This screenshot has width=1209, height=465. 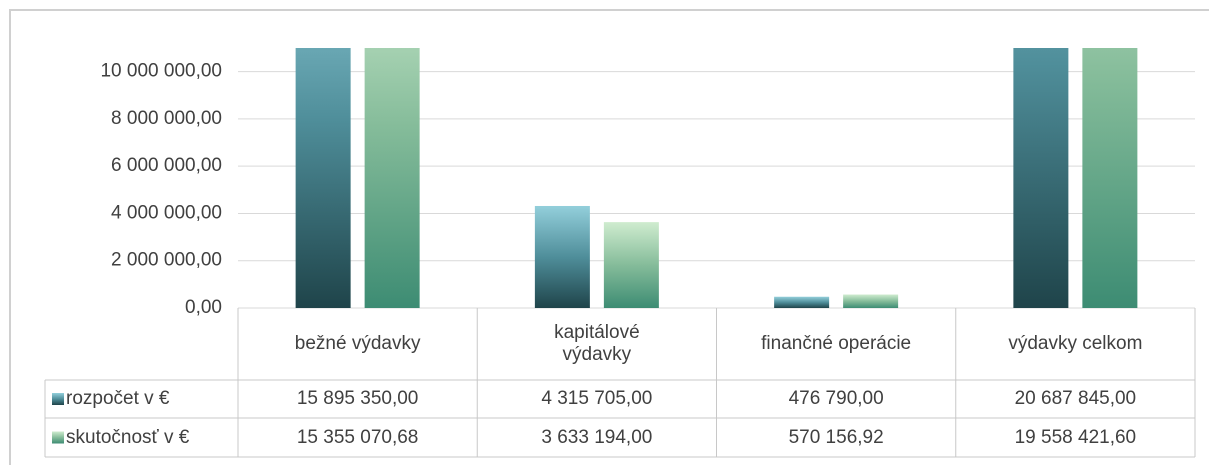 I want to click on legend-label: rozpočet v €, so click(x=118, y=398).